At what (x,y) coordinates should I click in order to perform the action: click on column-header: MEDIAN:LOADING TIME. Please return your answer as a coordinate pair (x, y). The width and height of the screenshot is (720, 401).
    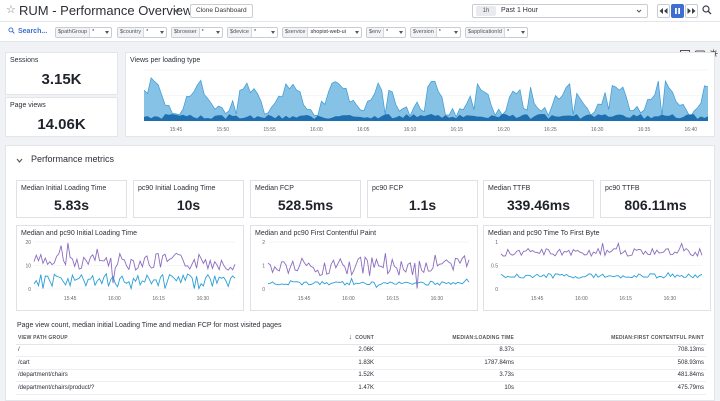
    Looking at the image, I should click on (446, 338).